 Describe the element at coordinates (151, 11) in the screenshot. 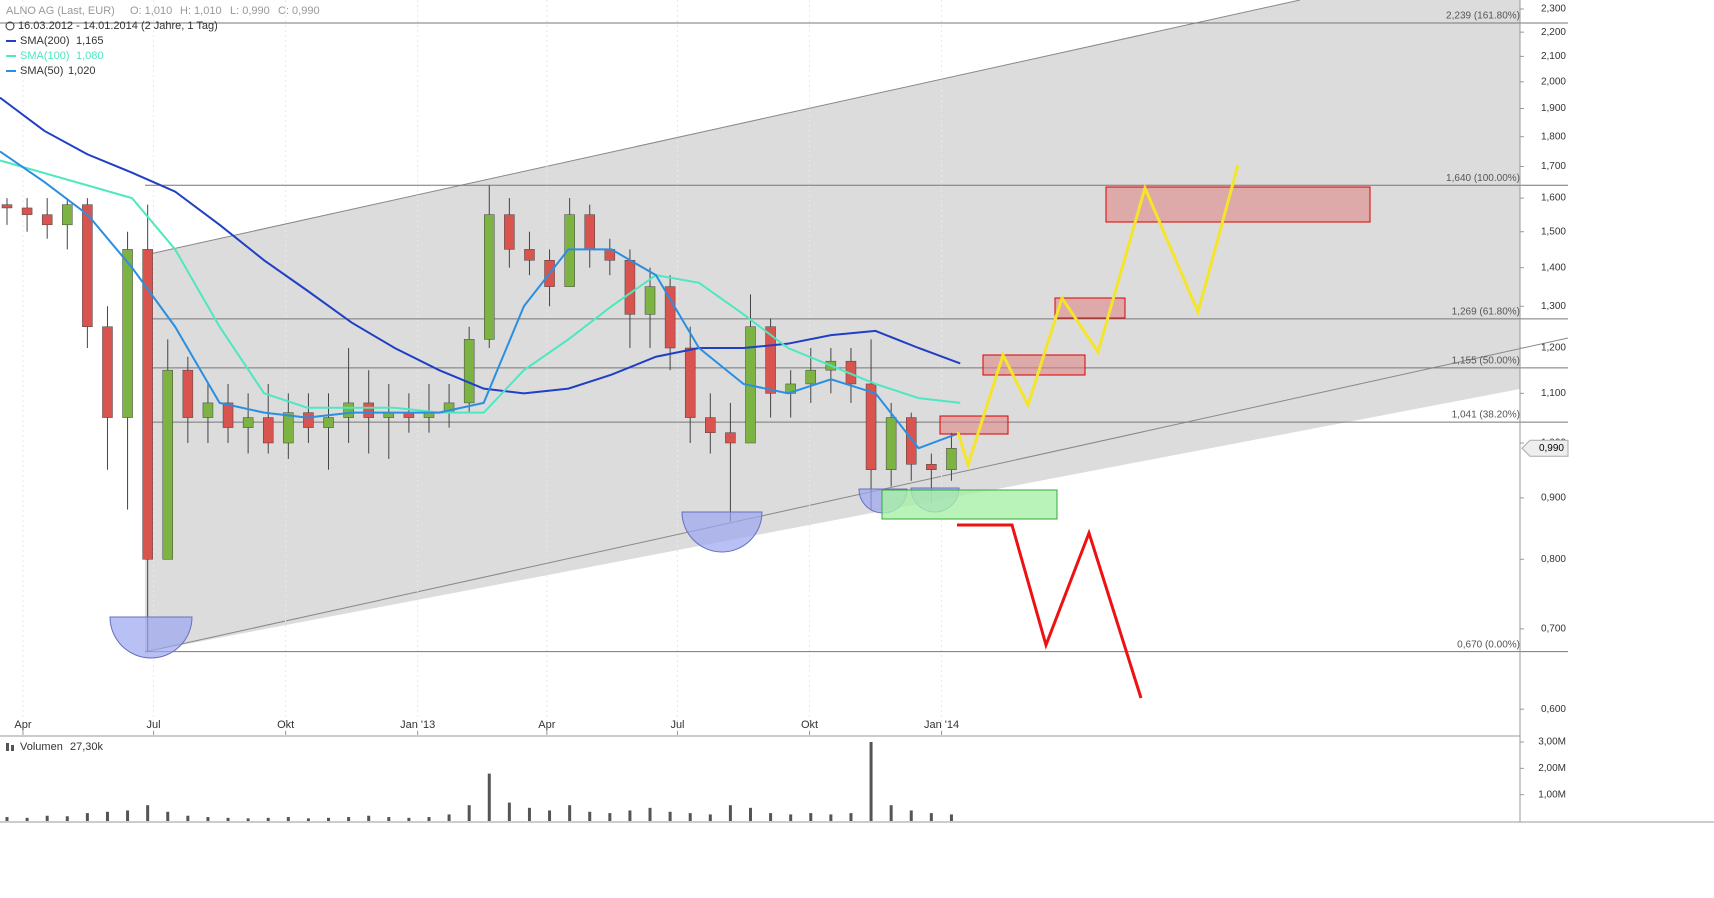

I see `ohlc: O: 1,010` at that location.